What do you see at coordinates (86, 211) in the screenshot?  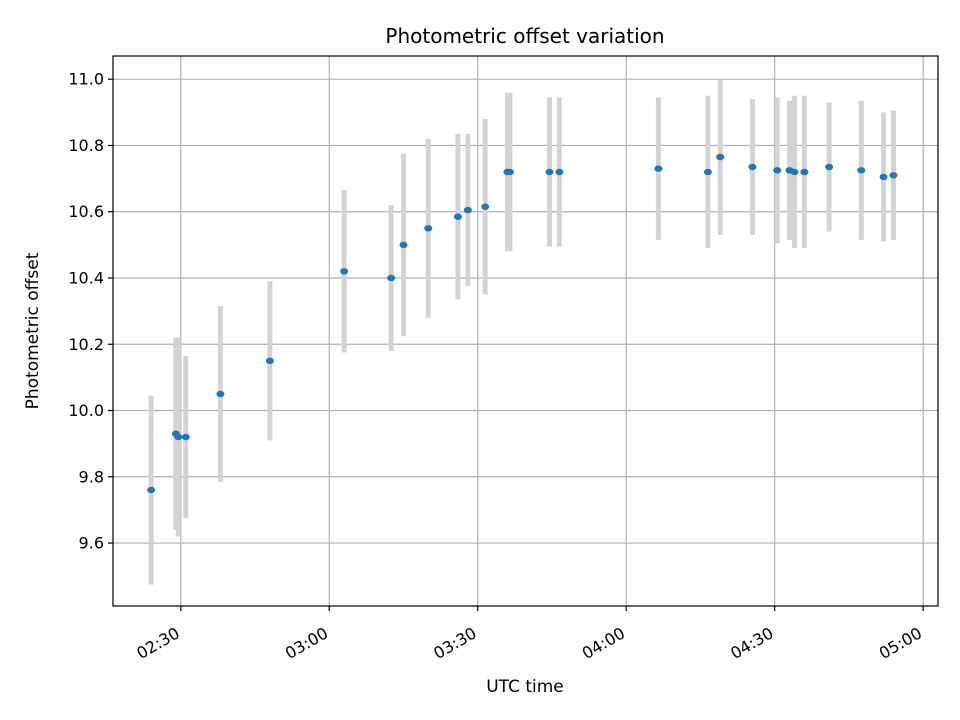 I see `y-tick-label: 10.6` at bounding box center [86, 211].